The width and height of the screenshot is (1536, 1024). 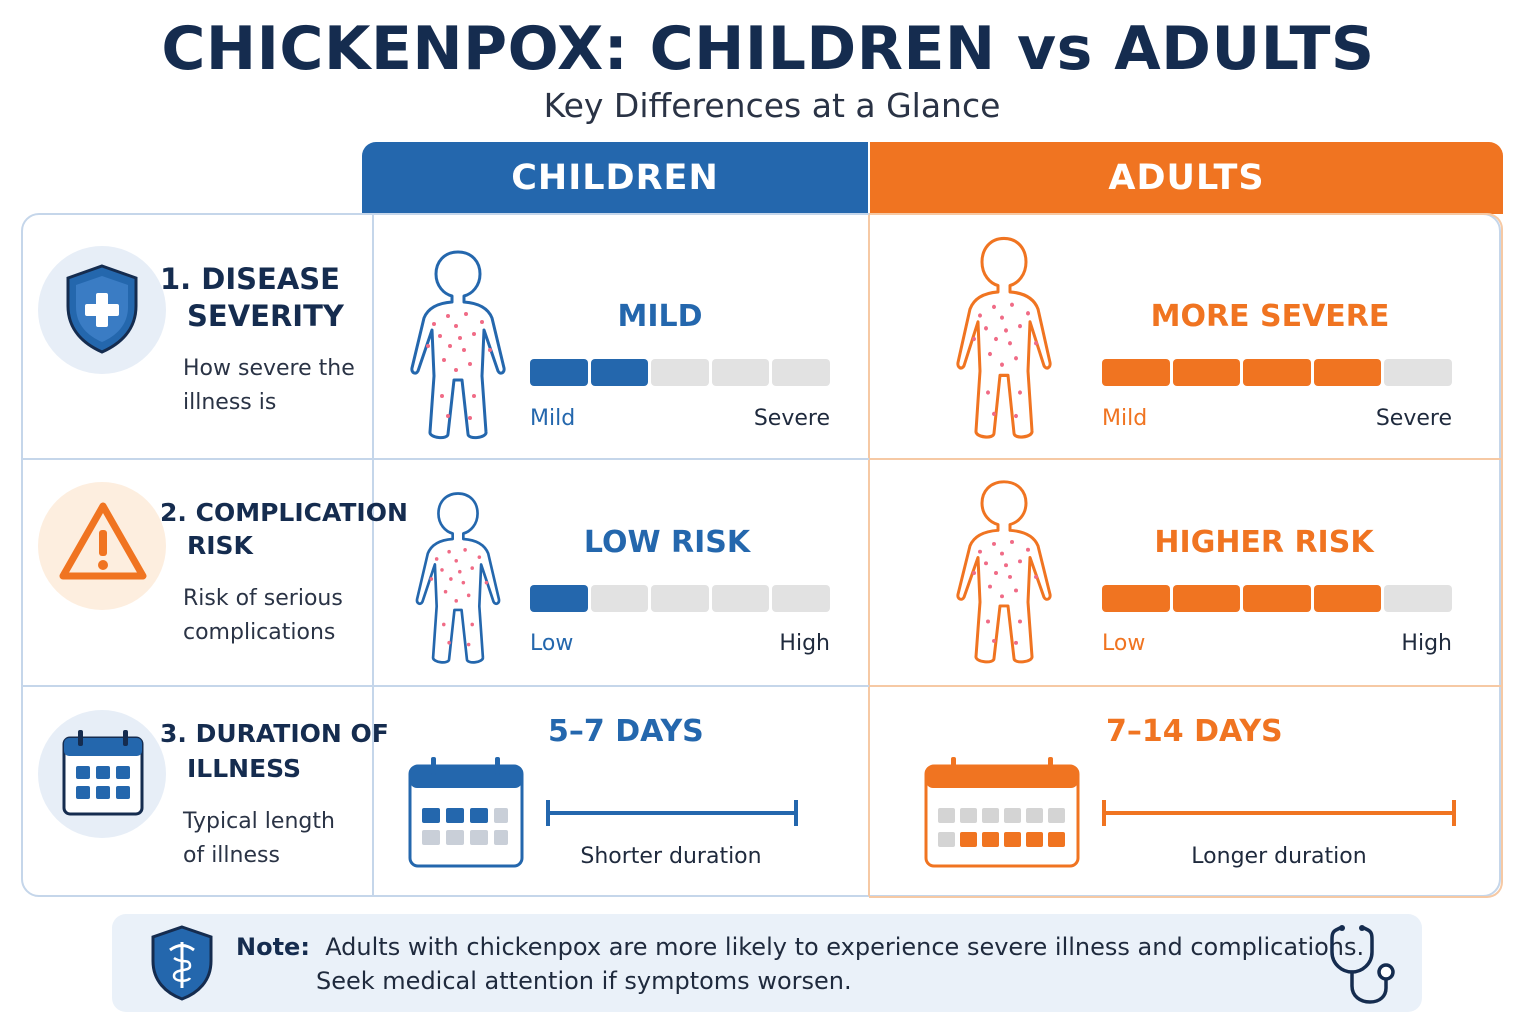 I want to click on severity-level-children: MILD, so click(x=660, y=316).